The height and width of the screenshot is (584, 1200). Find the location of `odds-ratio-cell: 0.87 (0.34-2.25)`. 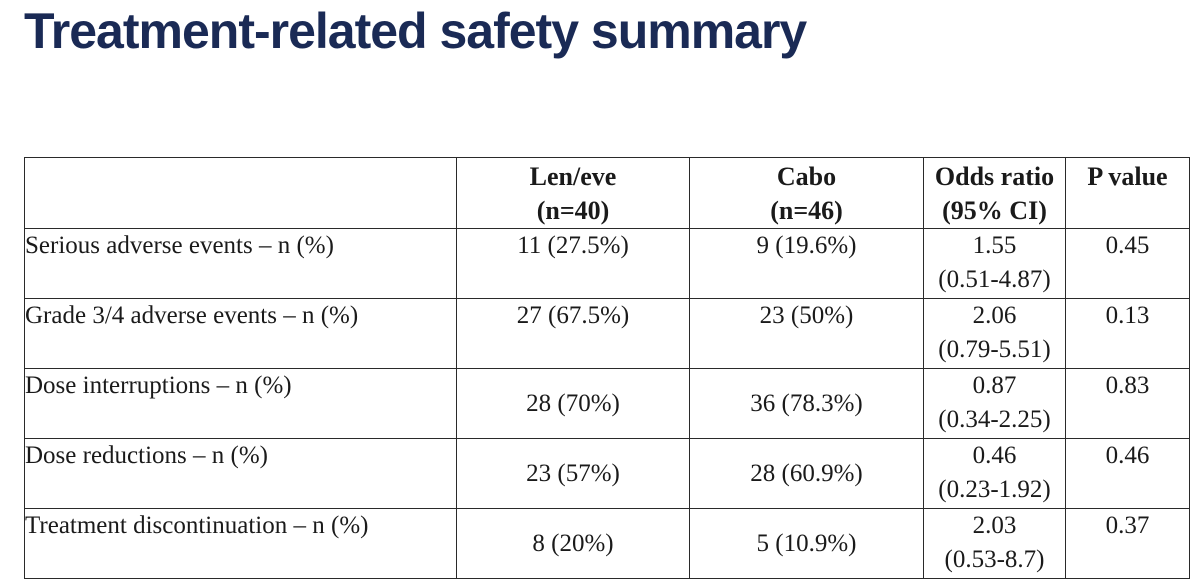

odds-ratio-cell: 0.87 (0.34-2.25) is located at coordinates (994, 403).